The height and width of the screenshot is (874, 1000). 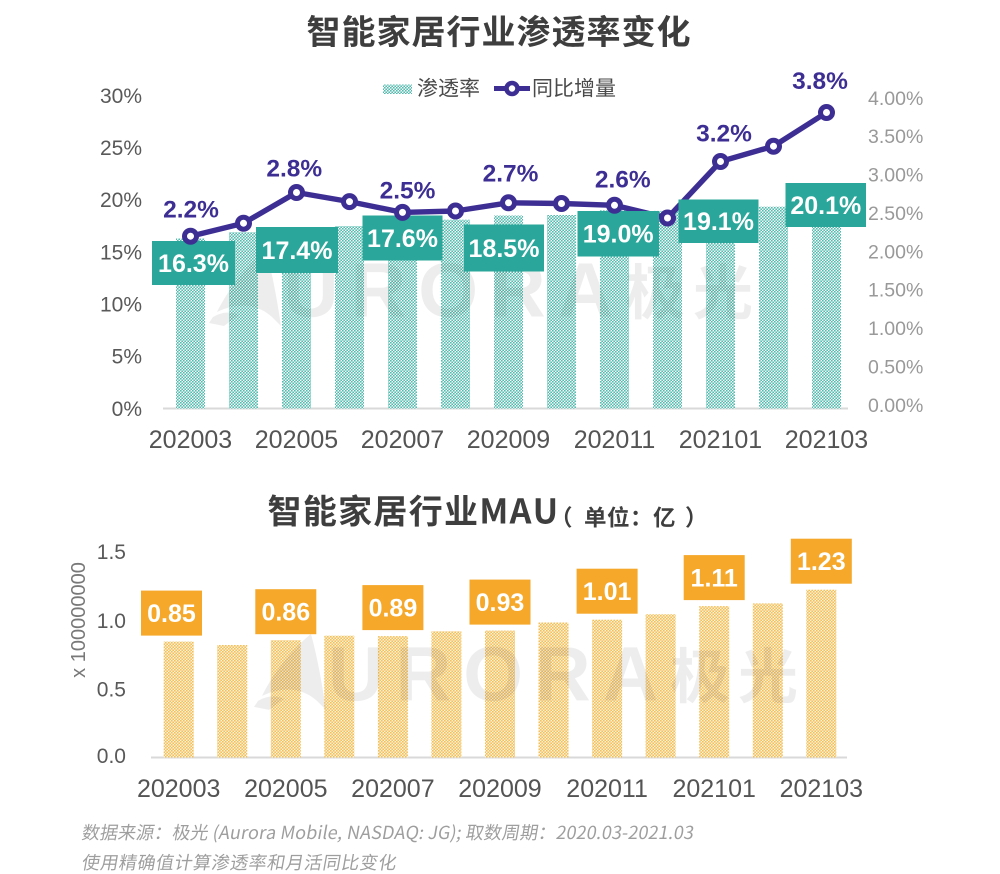 What do you see at coordinates (191, 210) in the screenshot?
I see `svg-text: 2.2%` at bounding box center [191, 210].